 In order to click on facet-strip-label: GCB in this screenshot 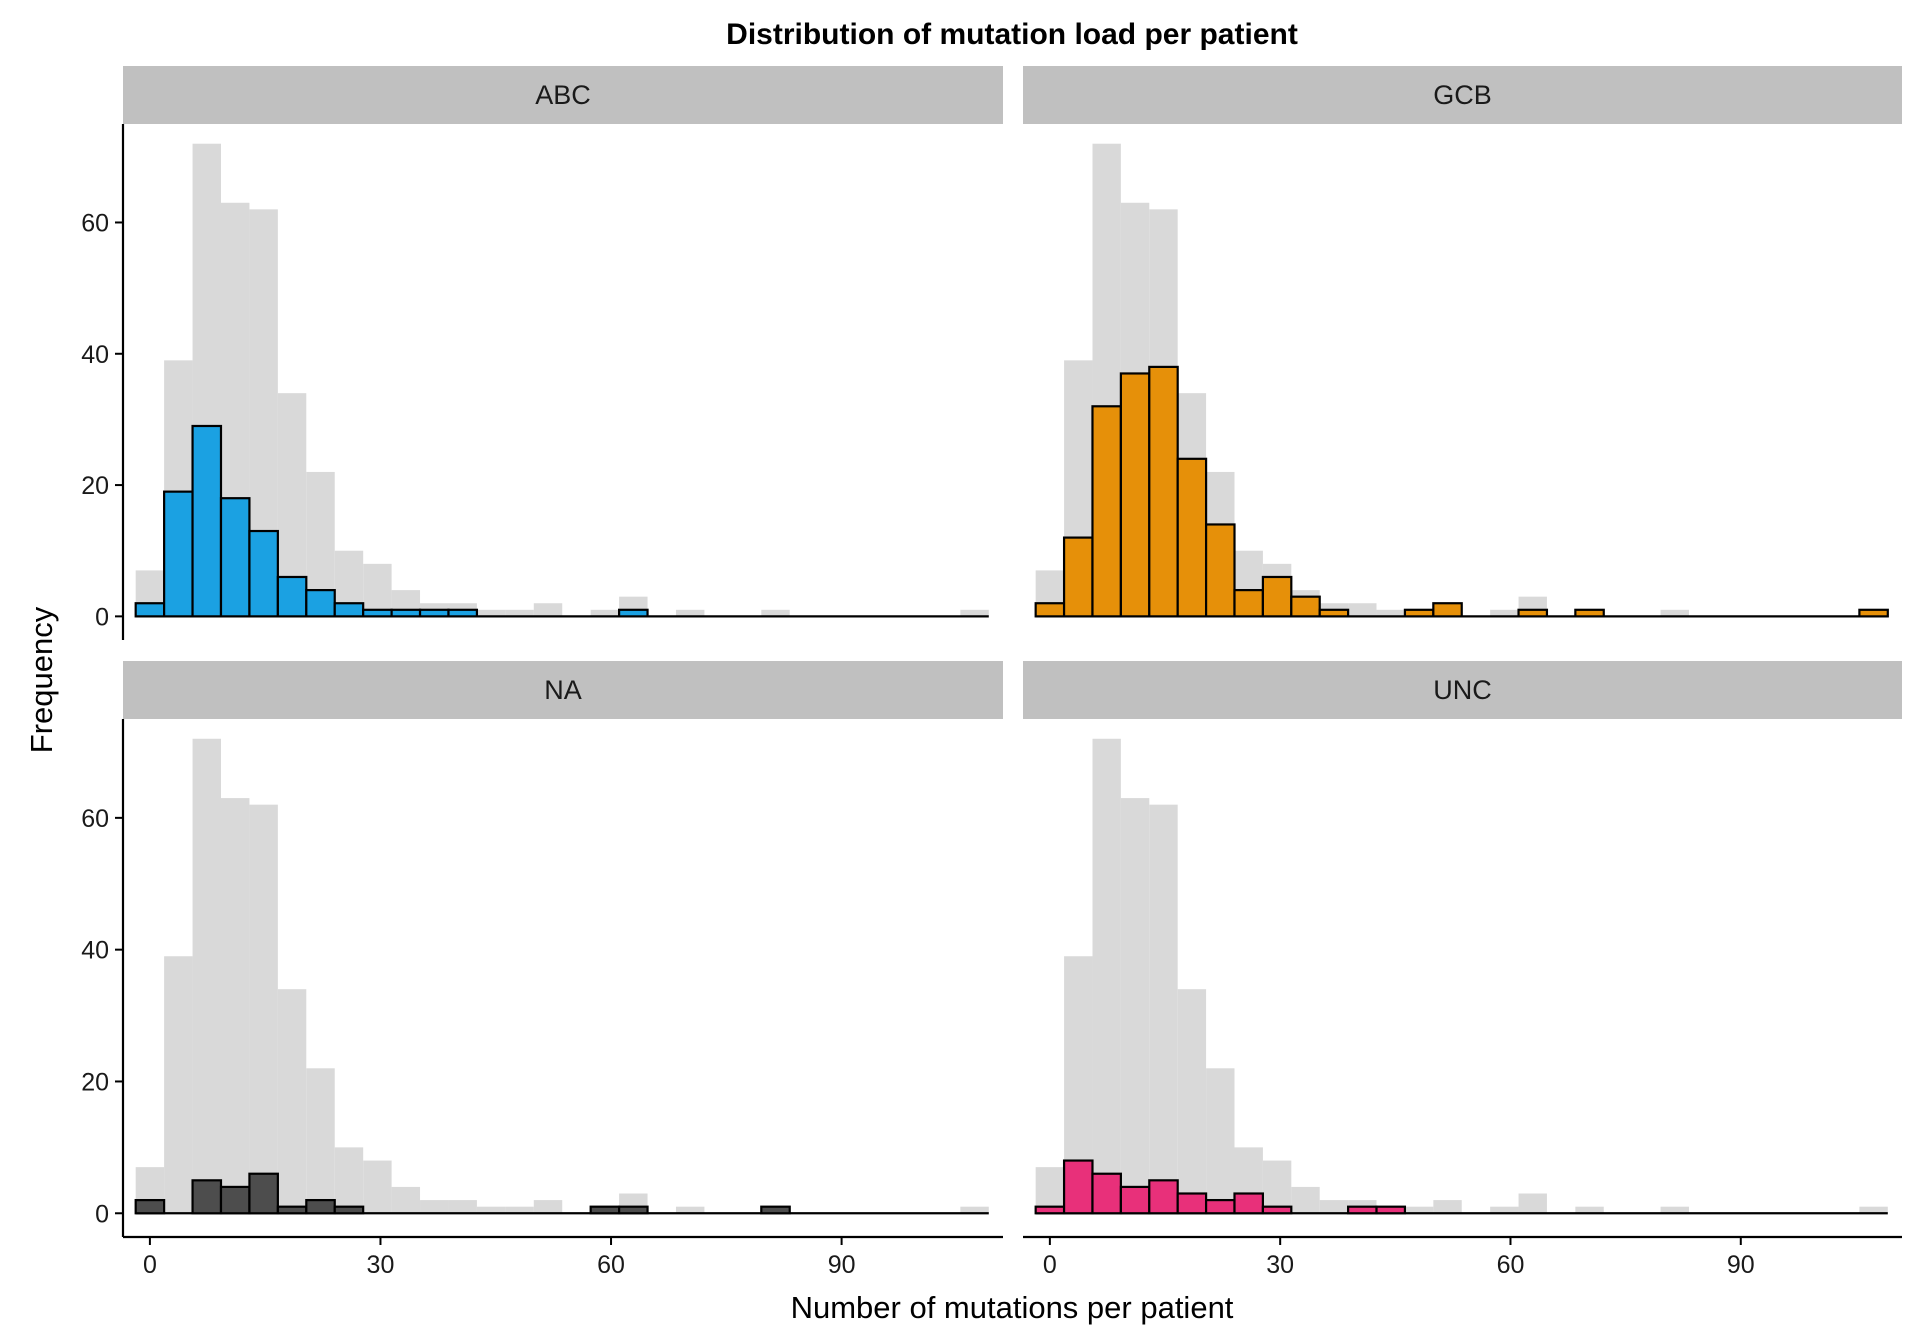, I will do `click(1462, 95)`.